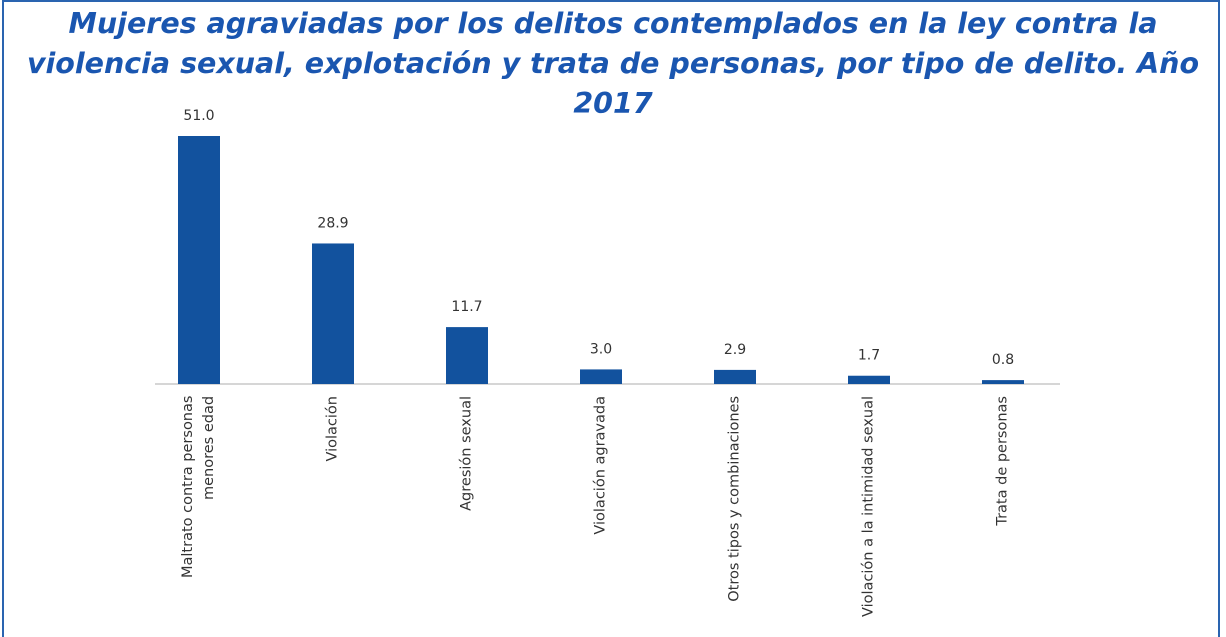  Describe the element at coordinates (466, 453) in the screenshot. I see `x-tick-label: Agresión sexual` at that location.